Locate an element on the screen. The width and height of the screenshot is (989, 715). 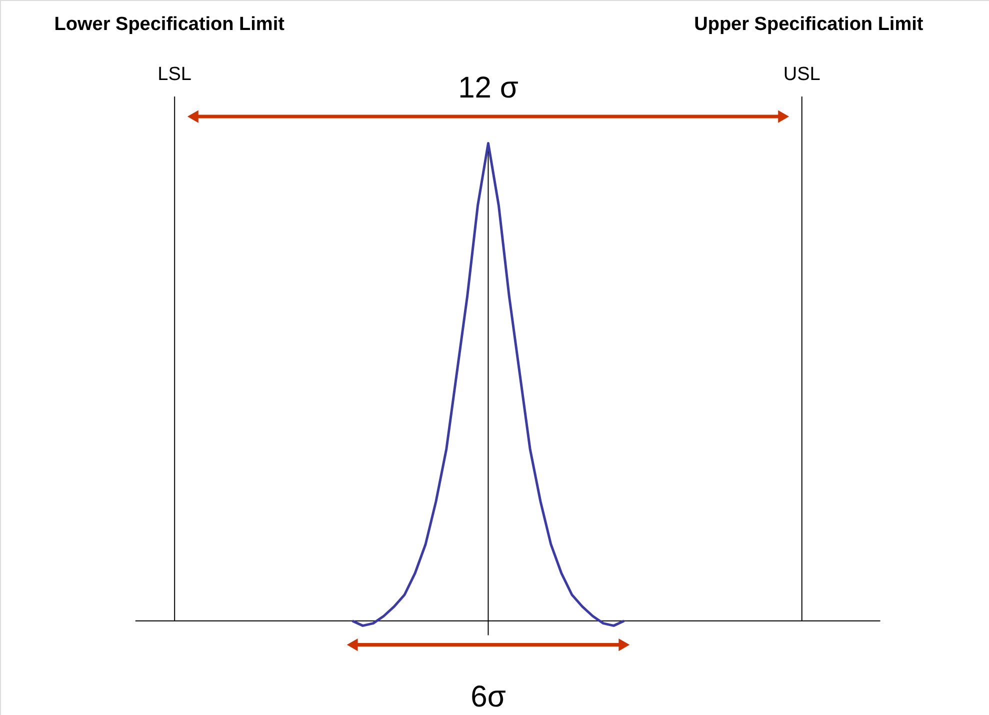
text: Lower Specification Limit is located at coordinates (170, 24).